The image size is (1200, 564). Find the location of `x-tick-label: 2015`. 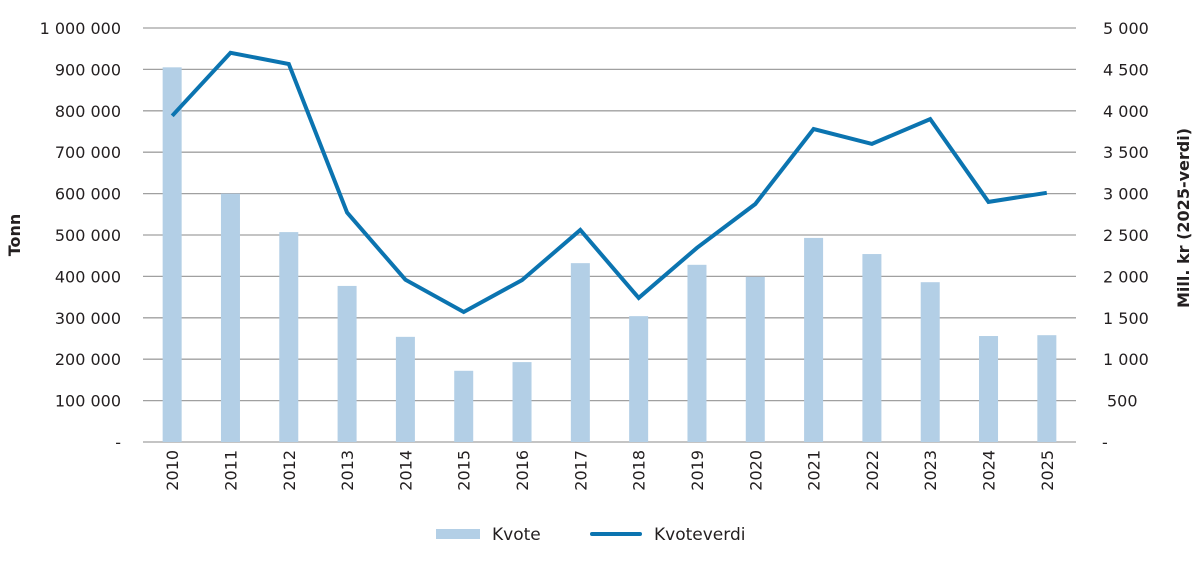

x-tick-label: 2015 is located at coordinates (464, 470).